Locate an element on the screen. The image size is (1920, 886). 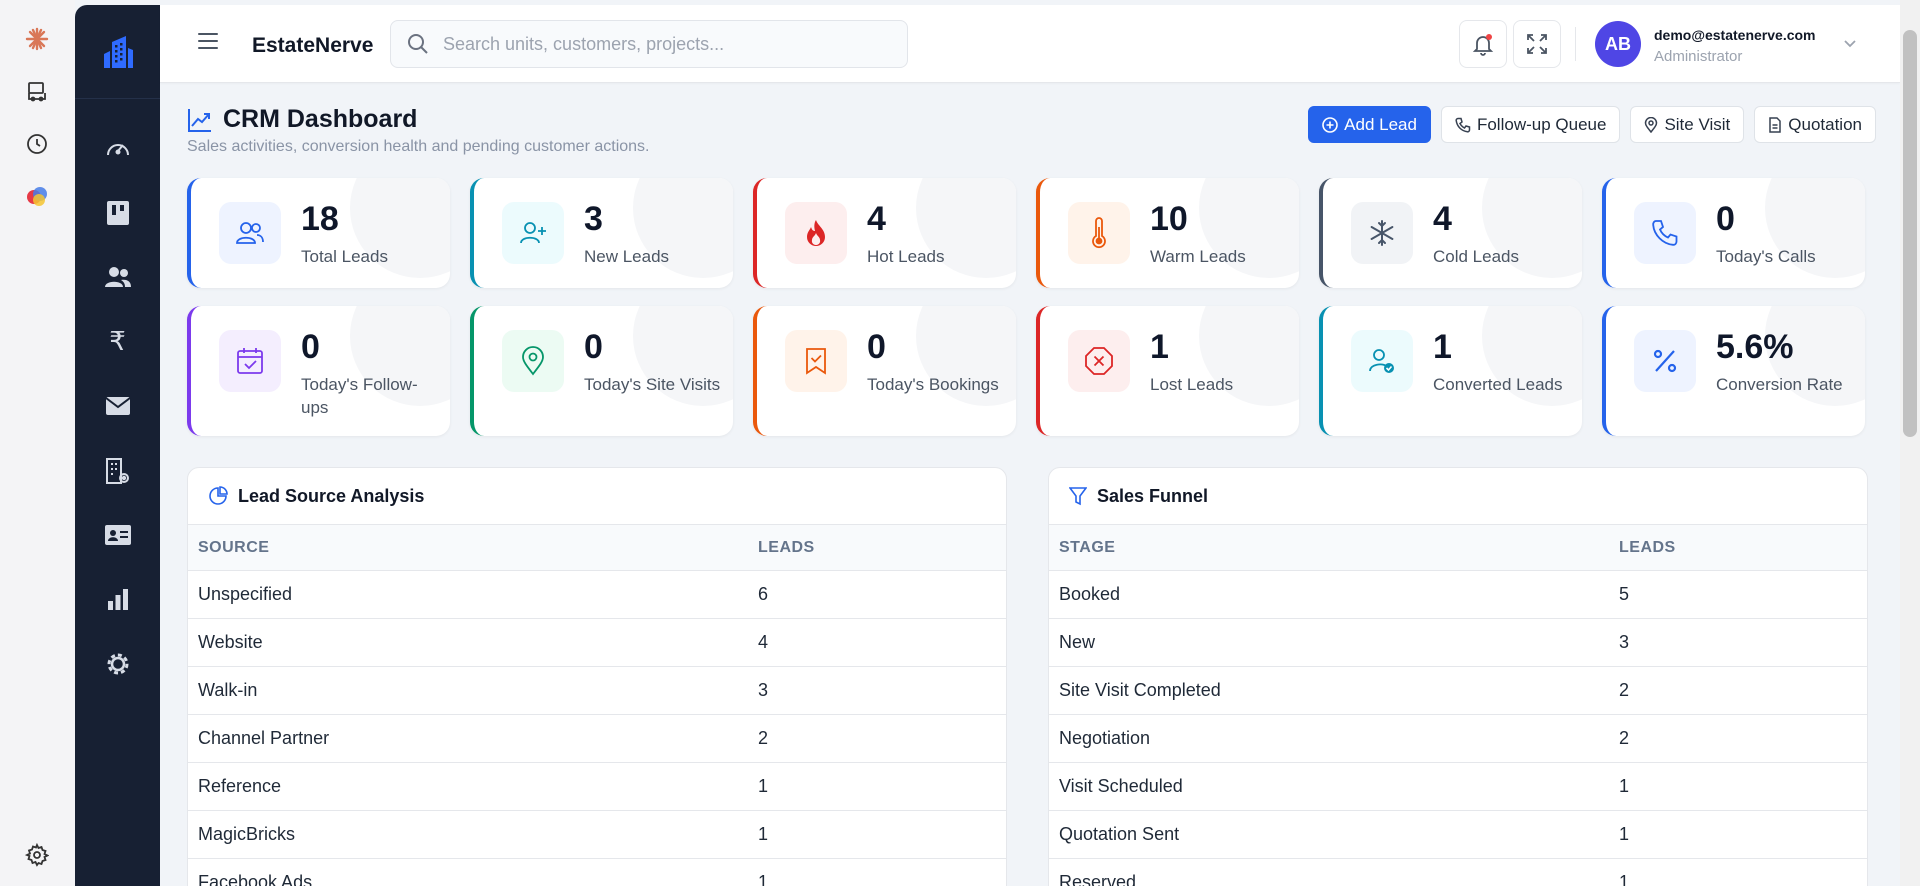
stat-card-todays-follow-ups: 0 Today's Follow-ups is located at coordinates (318, 371).